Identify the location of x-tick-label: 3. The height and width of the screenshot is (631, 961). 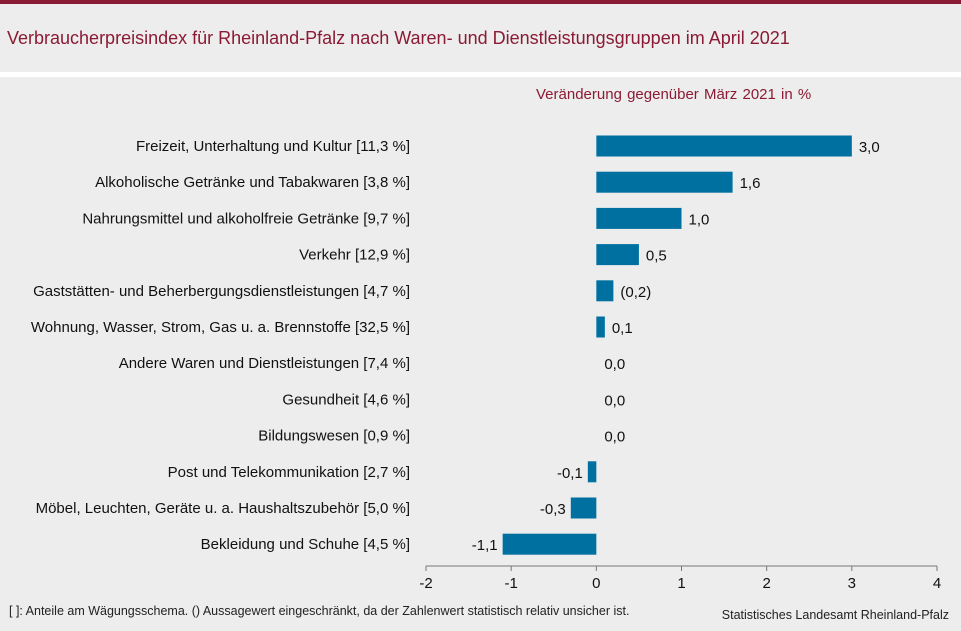
(852, 583).